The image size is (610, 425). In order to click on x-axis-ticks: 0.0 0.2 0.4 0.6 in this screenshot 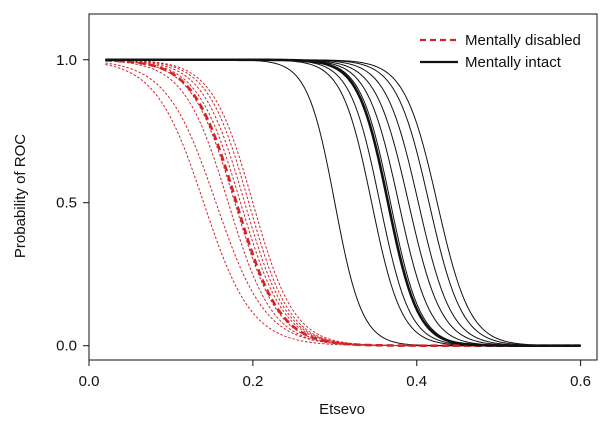, I will do `click(335, 375)`.